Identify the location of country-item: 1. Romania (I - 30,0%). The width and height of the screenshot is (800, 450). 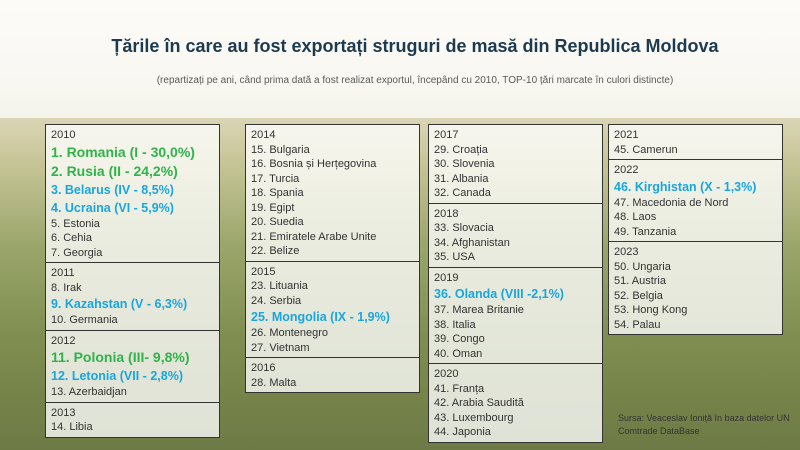
(123, 151).